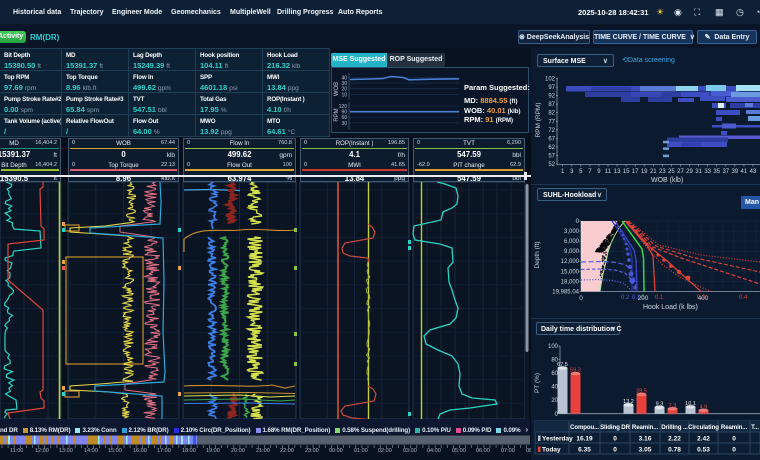 The height and width of the screenshot is (460, 760). I want to click on svg-text: 4.9, so click(704, 407).